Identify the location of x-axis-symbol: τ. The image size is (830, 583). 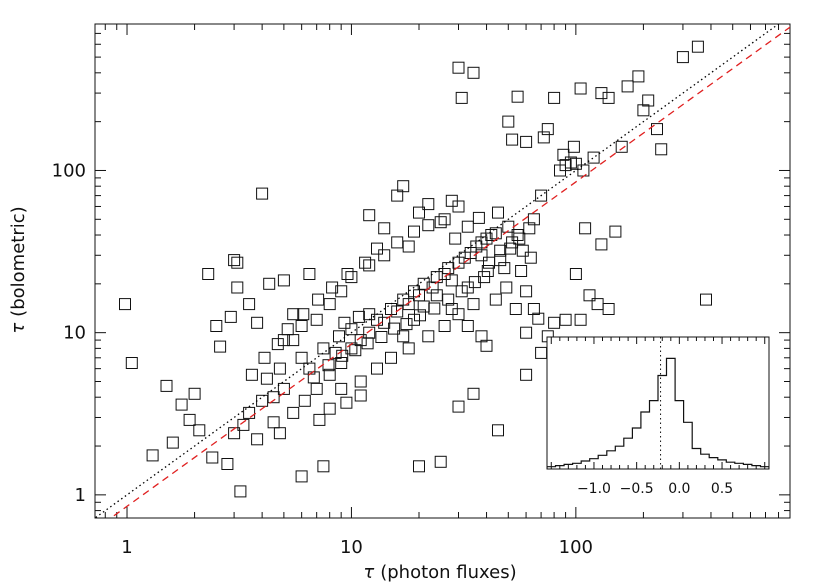
(368, 572).